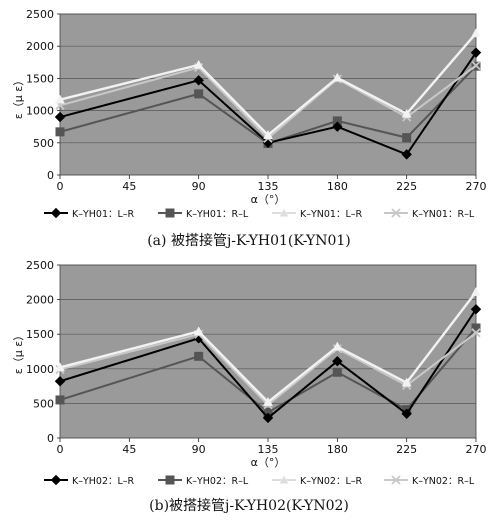 This screenshot has height=531, width=499. Describe the element at coordinates (60, 186) in the screenshot. I see `chart-a-x-tick-label: 0` at that location.